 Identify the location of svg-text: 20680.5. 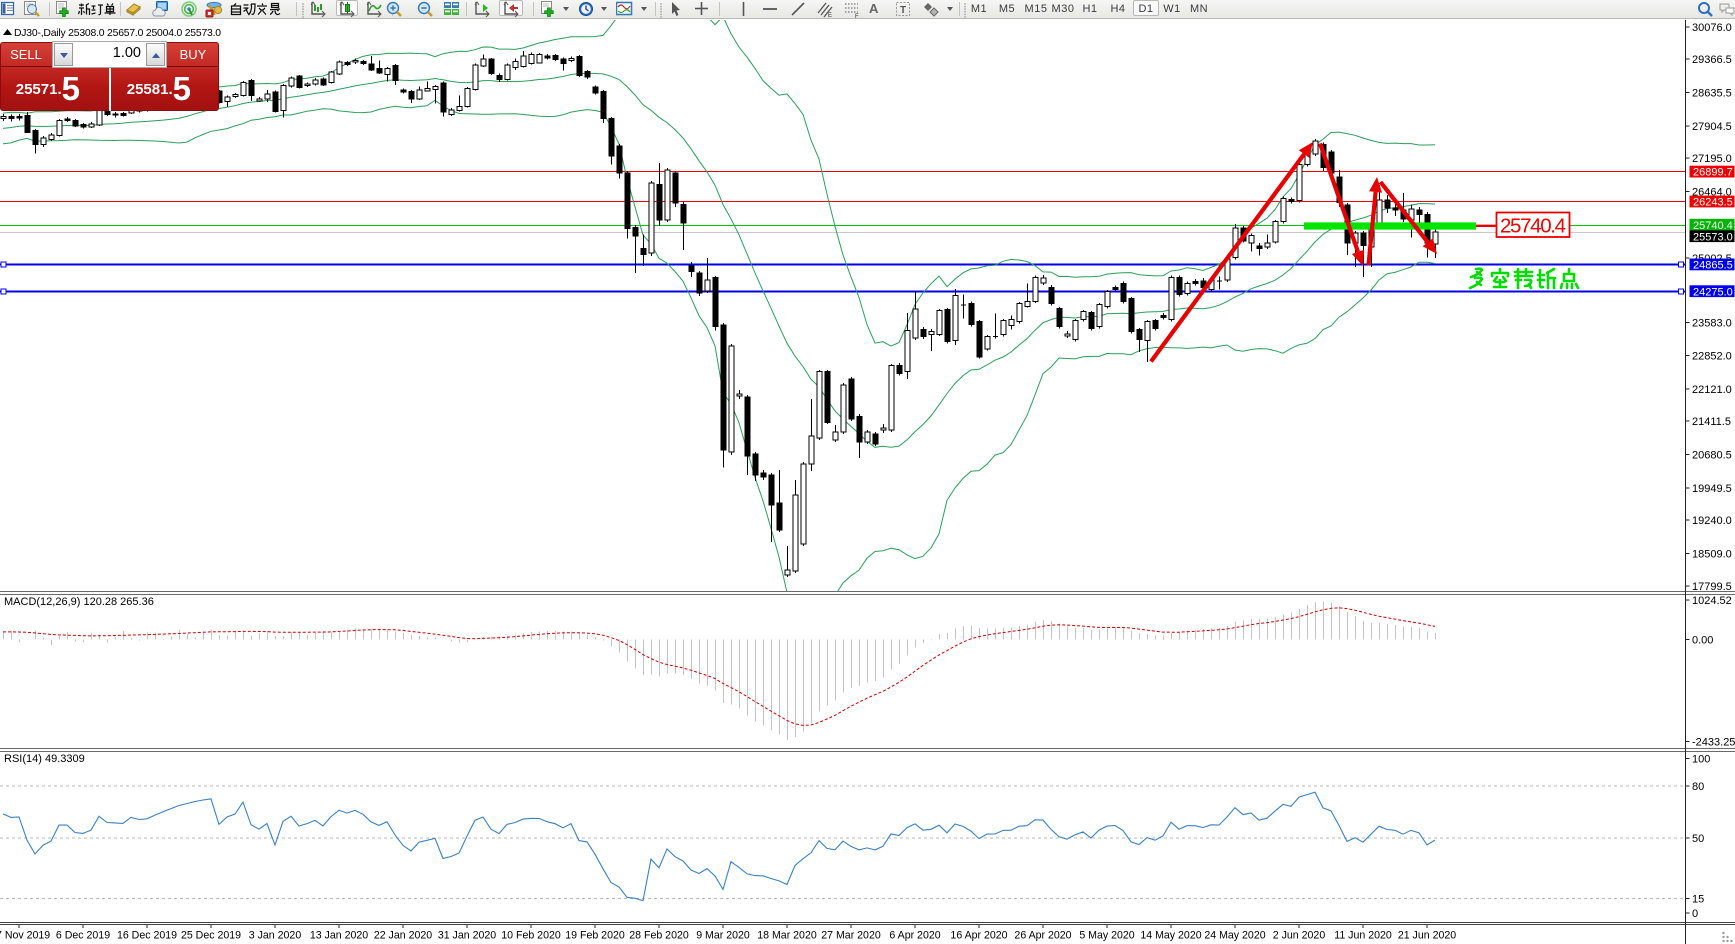
(1712, 456).